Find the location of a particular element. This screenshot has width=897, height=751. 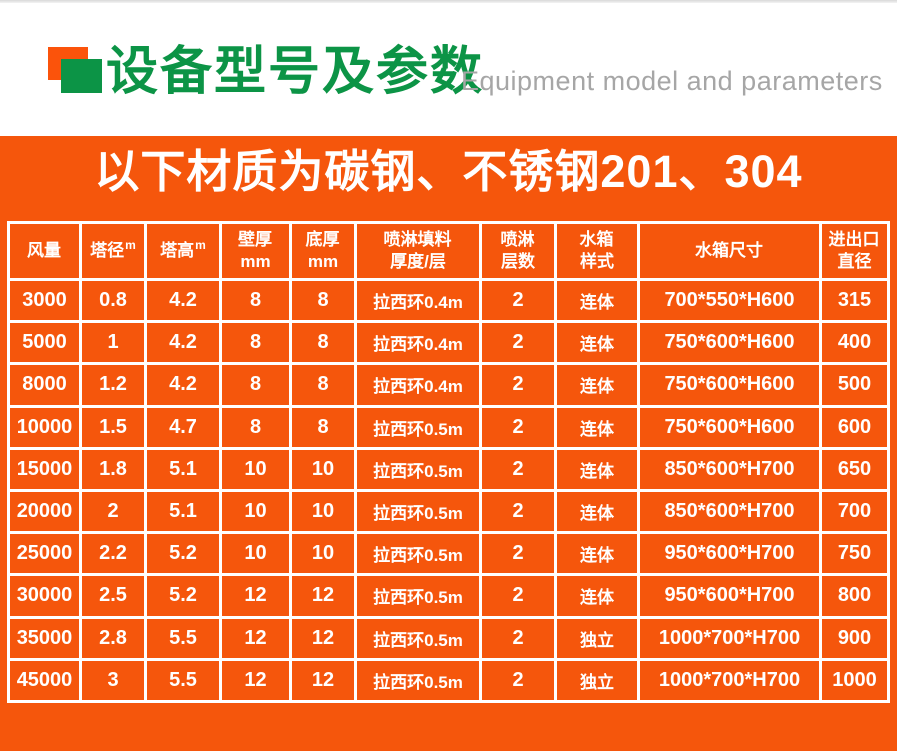

table-cell: 600 is located at coordinates (854, 427).